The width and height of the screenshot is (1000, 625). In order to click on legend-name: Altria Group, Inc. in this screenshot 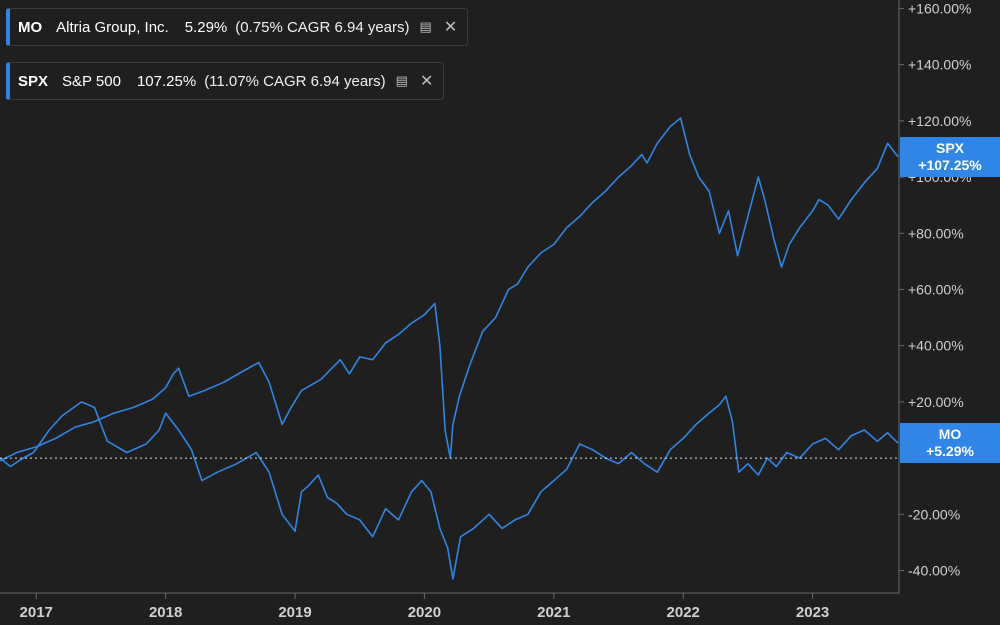, I will do `click(112, 27)`.